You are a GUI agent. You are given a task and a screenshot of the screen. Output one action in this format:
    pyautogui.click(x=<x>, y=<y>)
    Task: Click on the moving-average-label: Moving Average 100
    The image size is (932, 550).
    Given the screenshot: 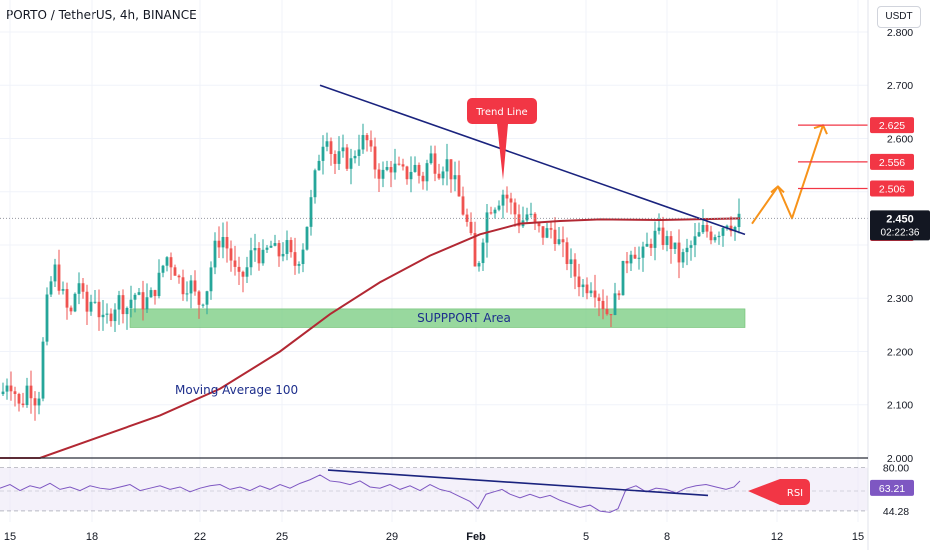 What is the action you would take?
    pyautogui.click(x=236, y=390)
    